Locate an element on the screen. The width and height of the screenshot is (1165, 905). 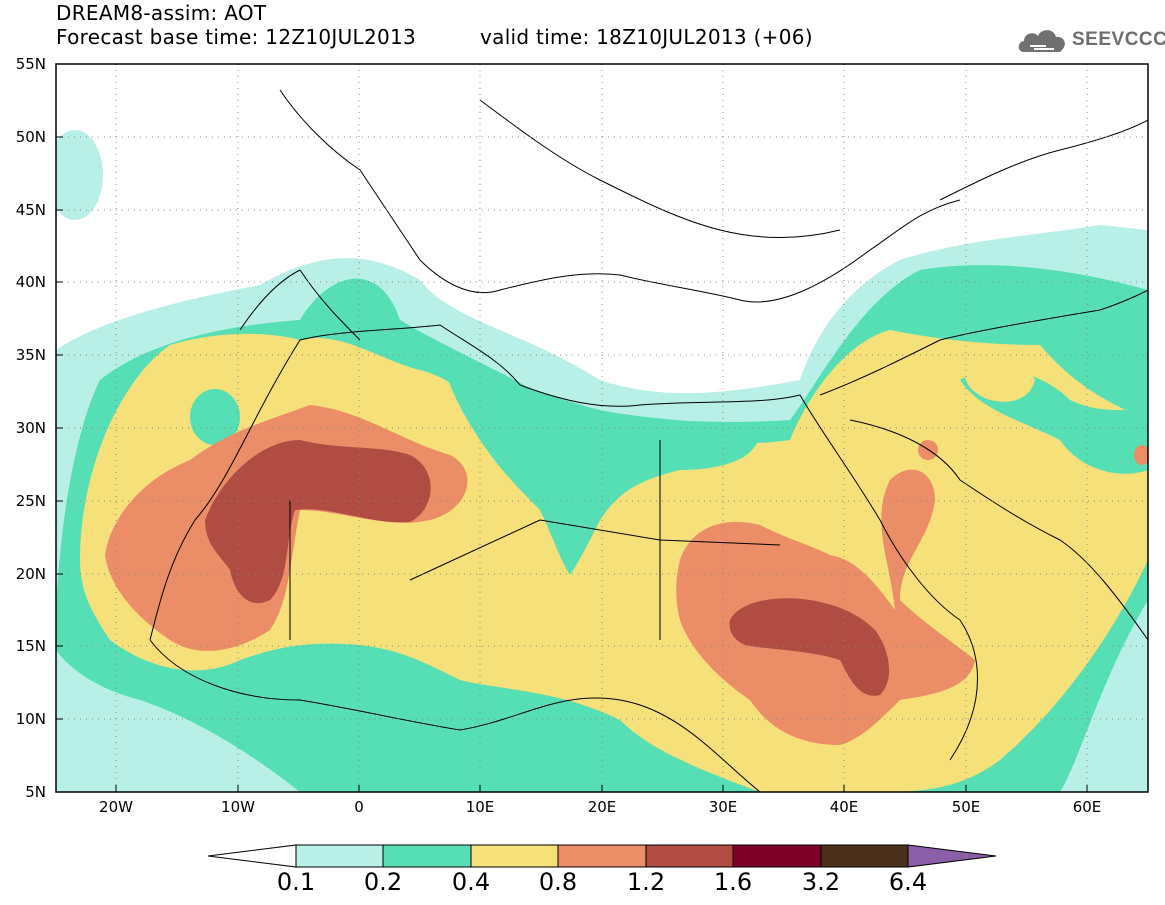
cloud-icon is located at coordinates (1041, 41).